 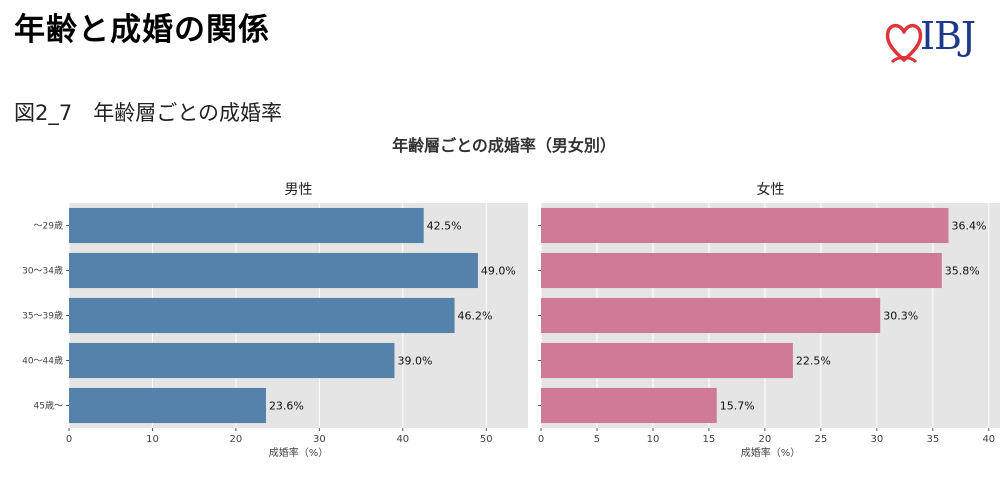 What do you see at coordinates (475, 316) in the screenshot?
I see `male-value-label: 46.2%` at bounding box center [475, 316].